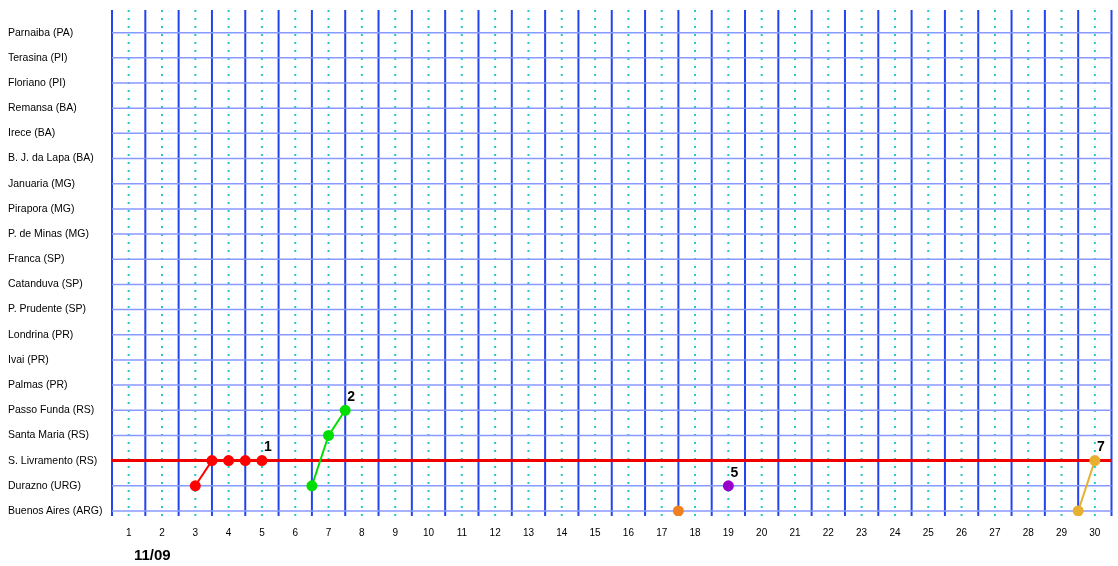 Image resolution: width=1118 pixels, height=566 pixels. Describe the element at coordinates (41, 207) in the screenshot. I see `y-tick-label: Pirapora (MG)` at that location.